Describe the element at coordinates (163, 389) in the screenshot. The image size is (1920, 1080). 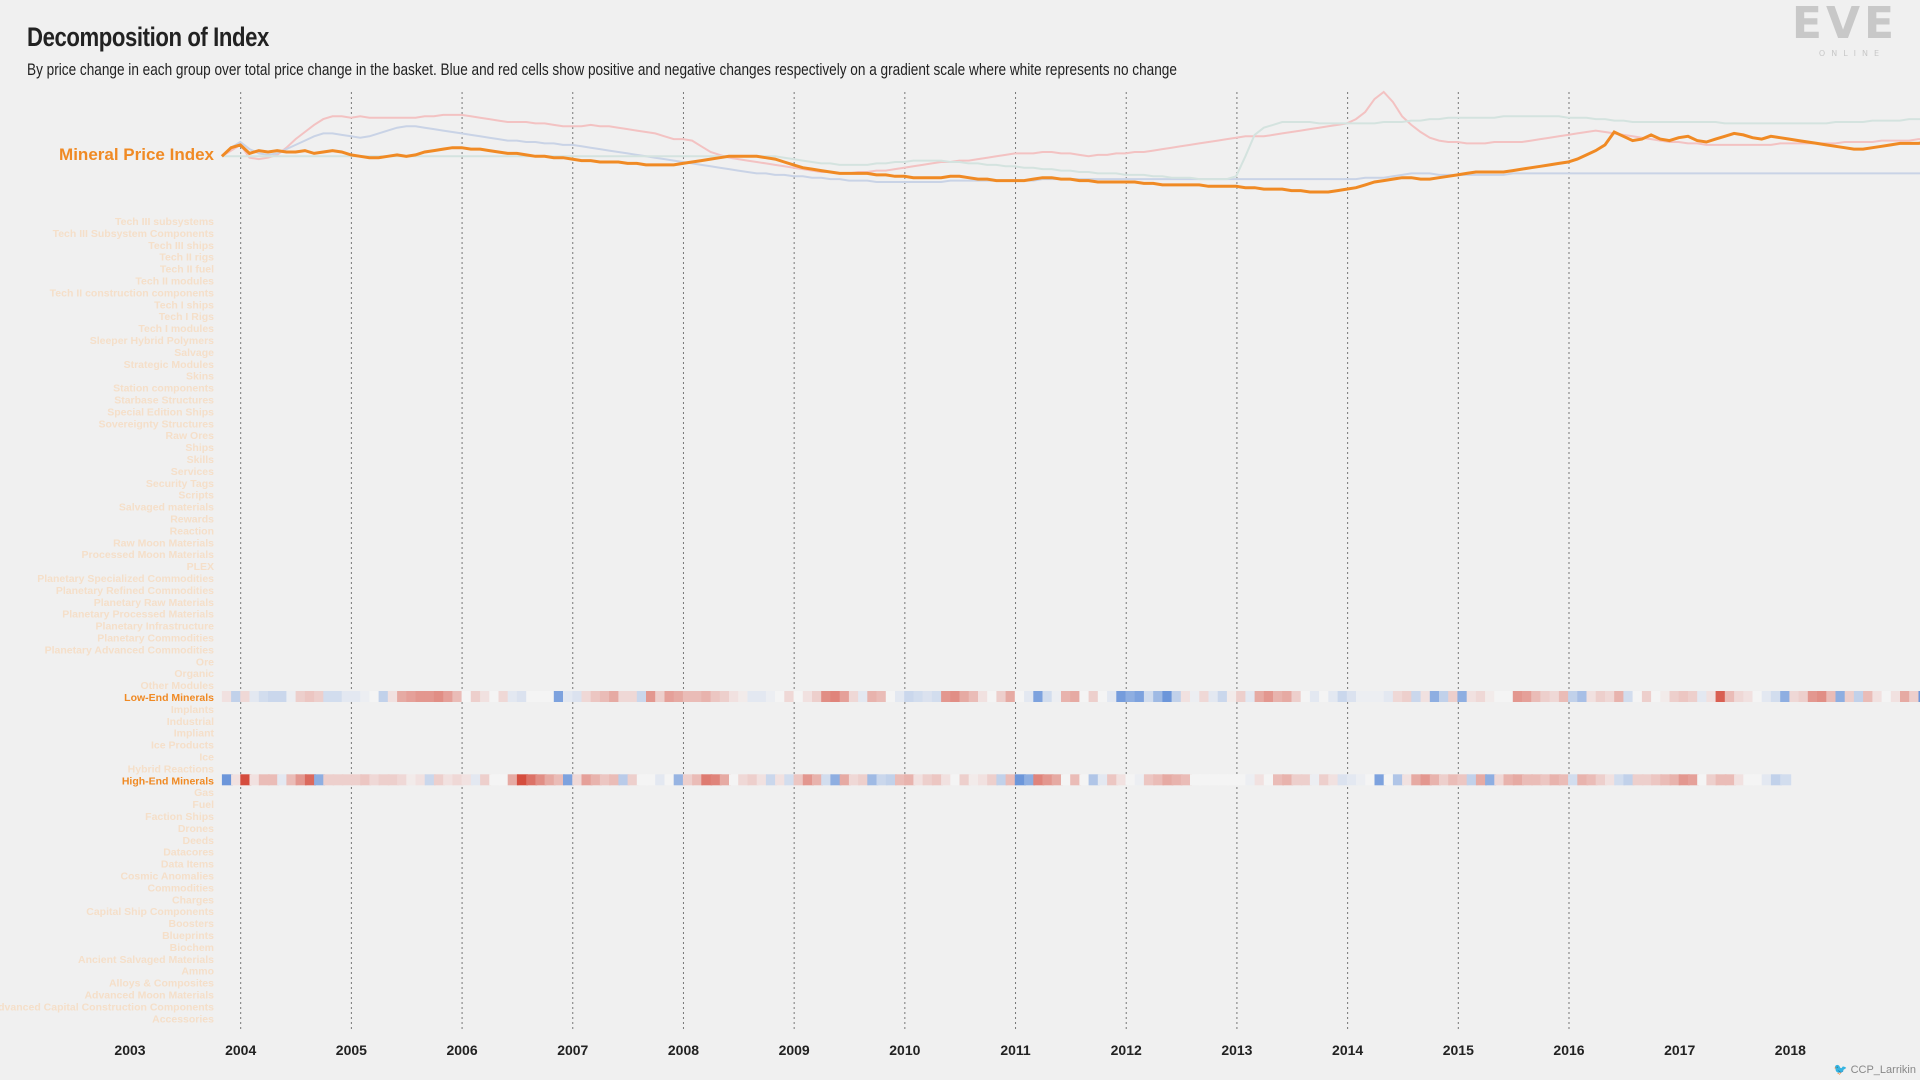
I see `row-label: Station components` at that location.